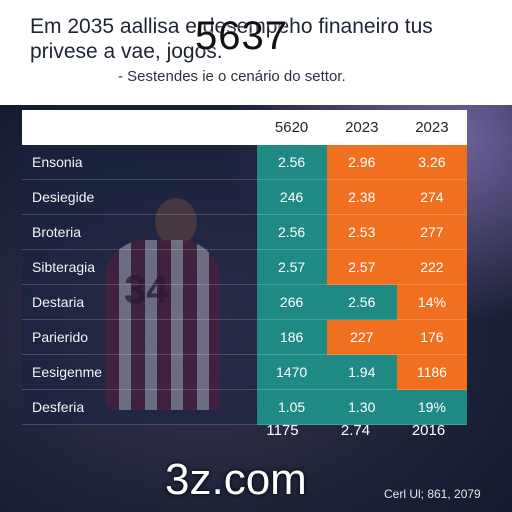 The height and width of the screenshot is (512, 512). What do you see at coordinates (431, 197) in the screenshot?
I see `table-cell: 274` at bounding box center [431, 197].